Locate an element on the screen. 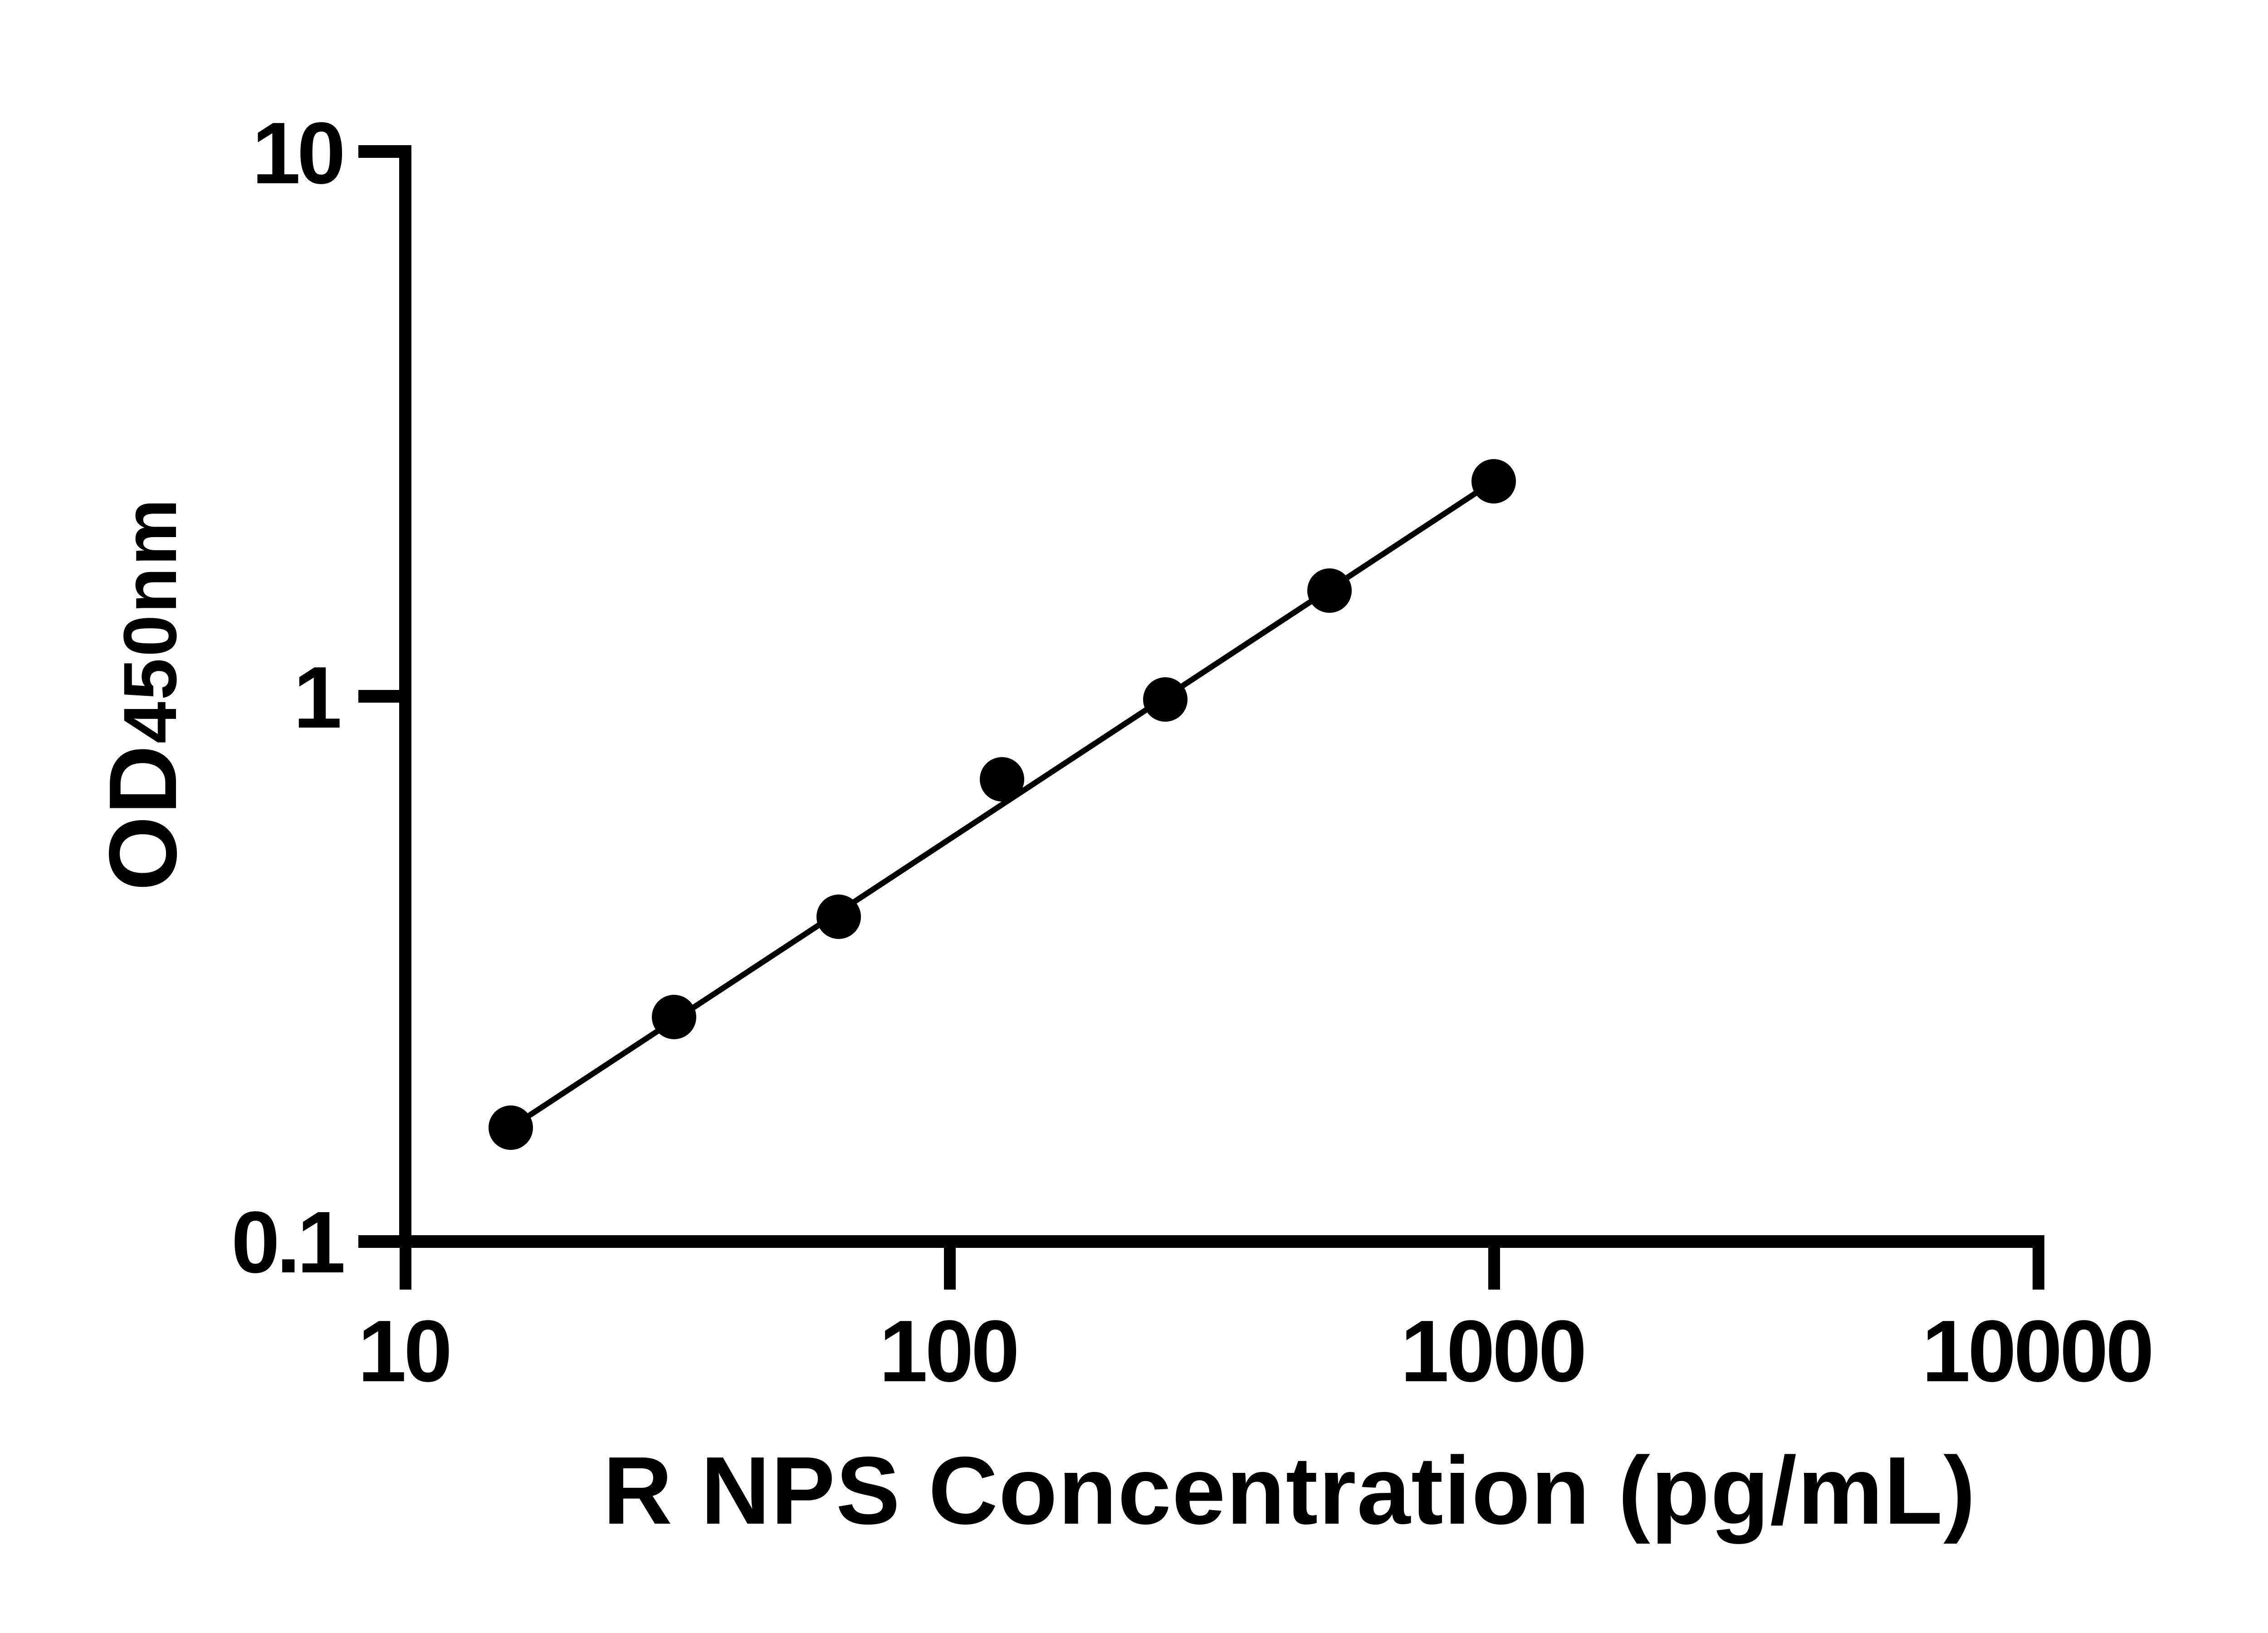 The image size is (2268, 1633). svg-text: 10000 is located at coordinates (2037, 1351).